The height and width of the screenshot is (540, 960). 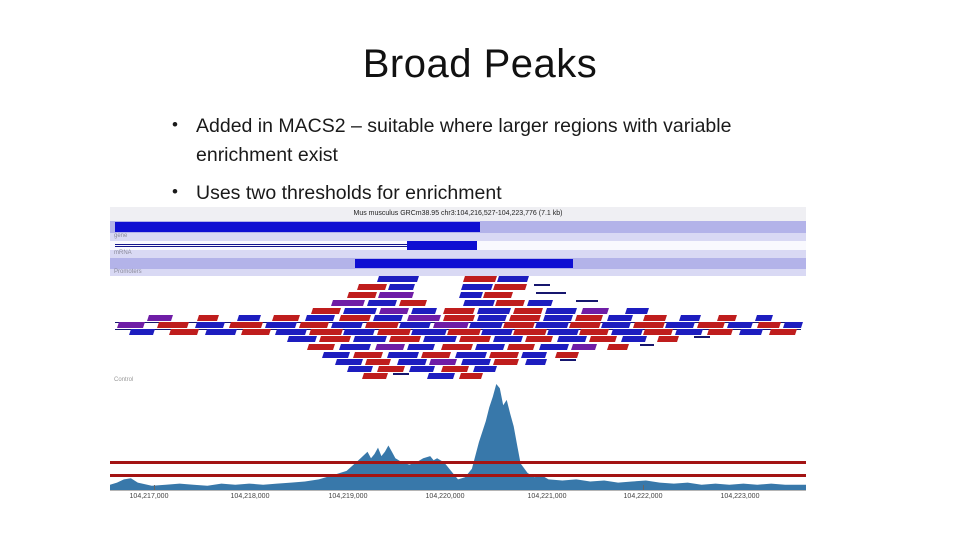 What do you see at coordinates (154, 487) in the screenshot?
I see `x-axis-tick-mark` at bounding box center [154, 487].